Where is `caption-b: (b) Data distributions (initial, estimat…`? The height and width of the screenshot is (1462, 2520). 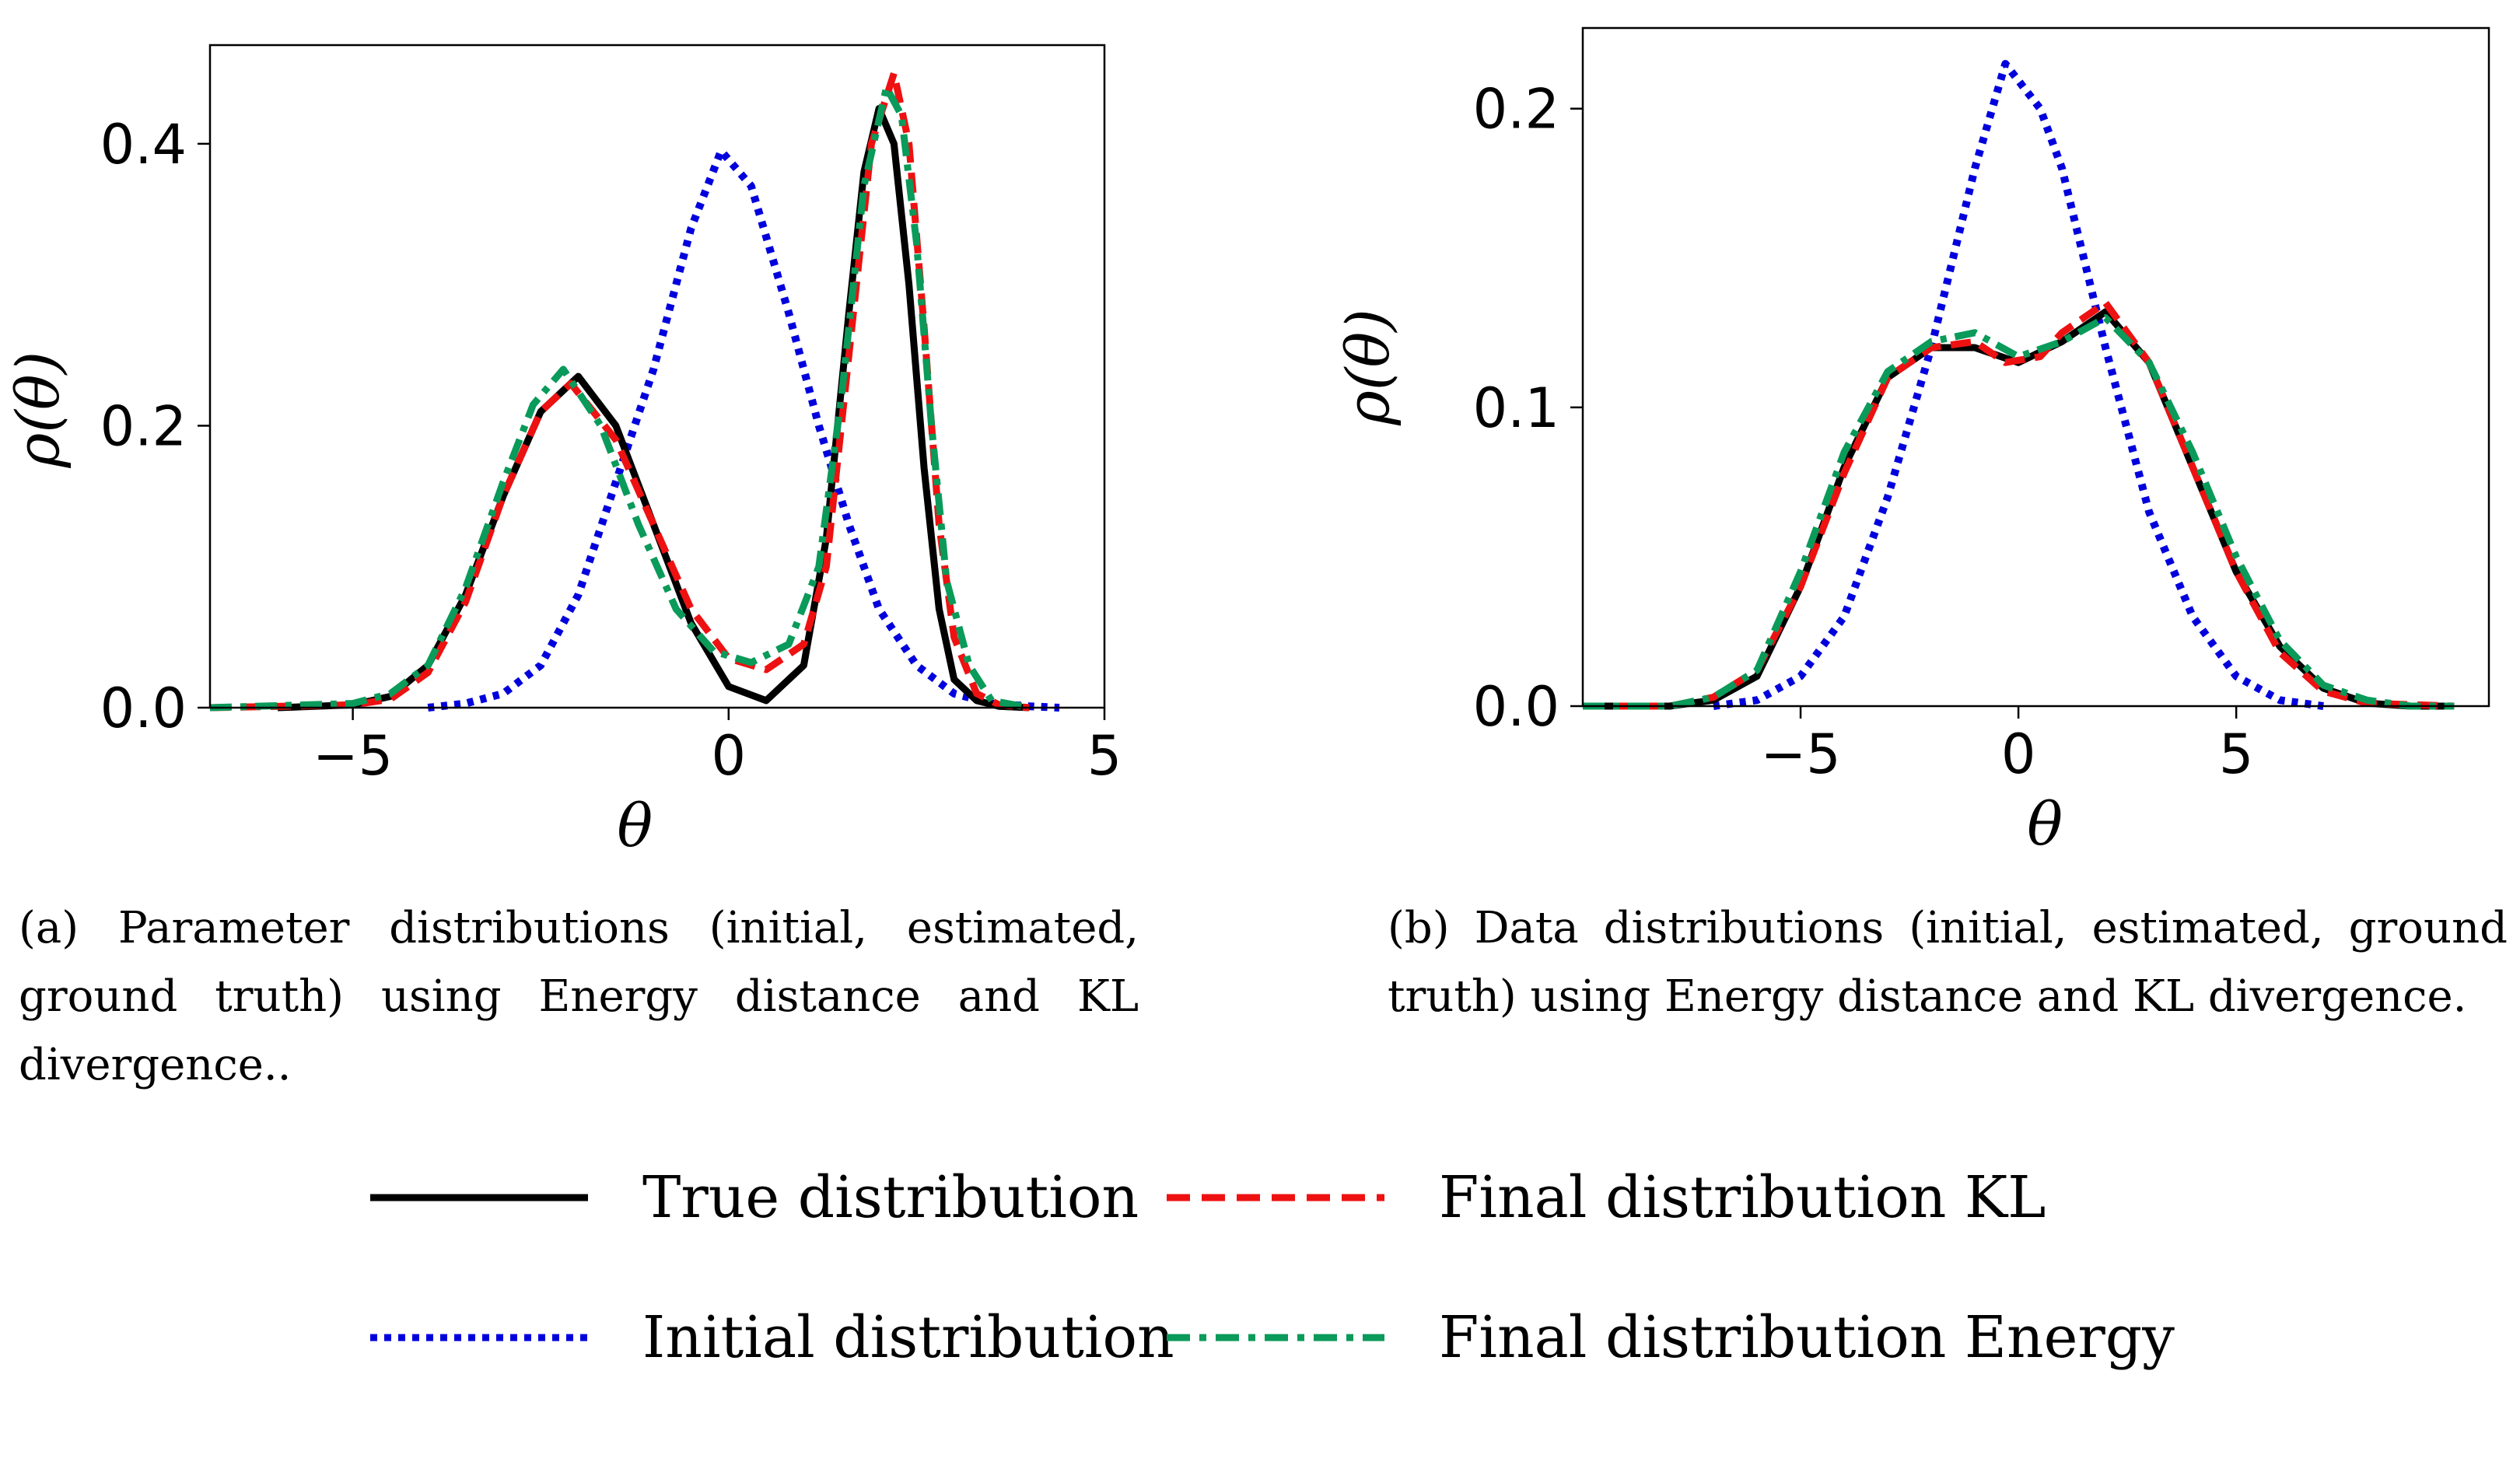 caption-b: (b) Data distributions (initial, estimat… is located at coordinates (1948, 962).